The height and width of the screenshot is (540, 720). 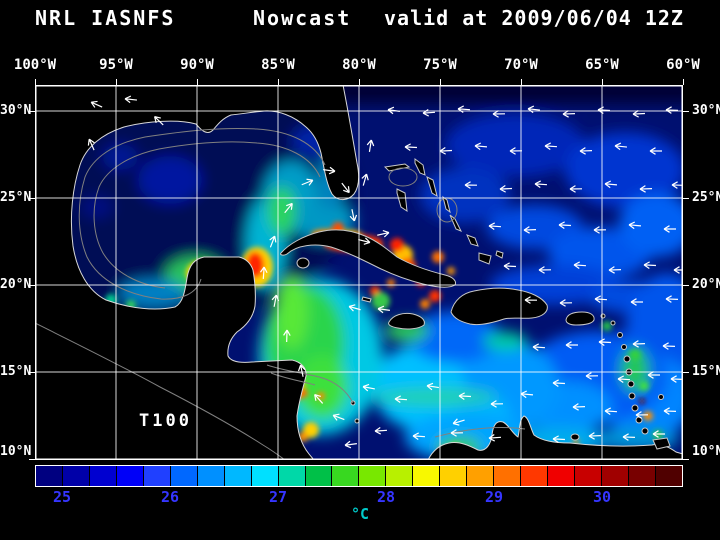 I want to click on title-valid-time: valid at 2009/06/04 12Z, so click(x=534, y=18).